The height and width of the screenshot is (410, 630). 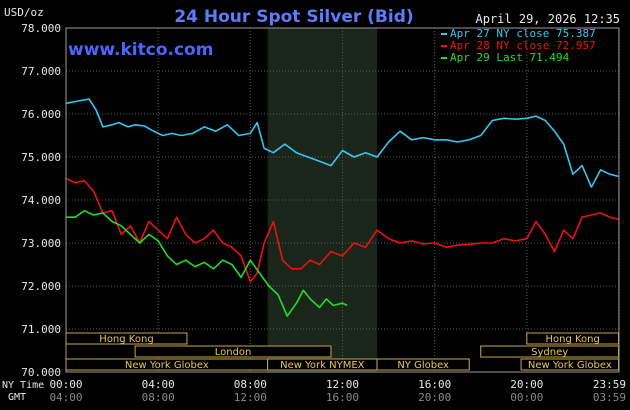 What do you see at coordinates (140, 50) in the screenshot?
I see `watermark: www.kitco.com` at bounding box center [140, 50].